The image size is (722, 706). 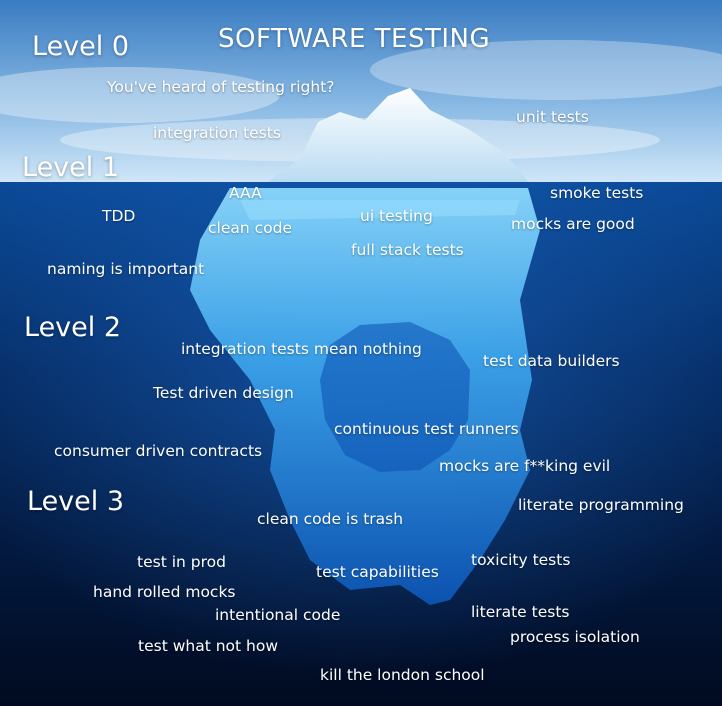 What do you see at coordinates (597, 193) in the screenshot?
I see `topic-smoke-tests: smoke tests` at bounding box center [597, 193].